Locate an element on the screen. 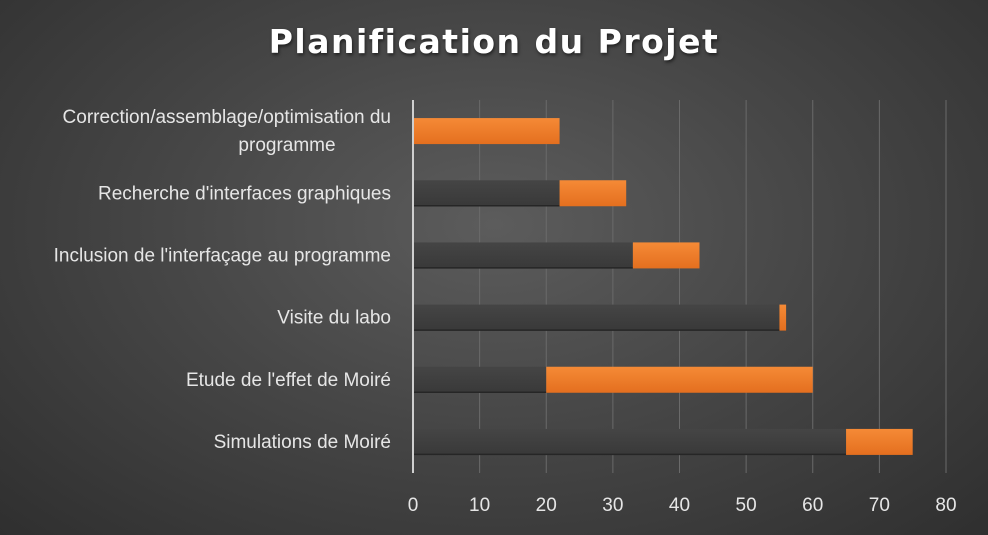  category-label-5: Simulations de Moiré is located at coordinates (302, 442).